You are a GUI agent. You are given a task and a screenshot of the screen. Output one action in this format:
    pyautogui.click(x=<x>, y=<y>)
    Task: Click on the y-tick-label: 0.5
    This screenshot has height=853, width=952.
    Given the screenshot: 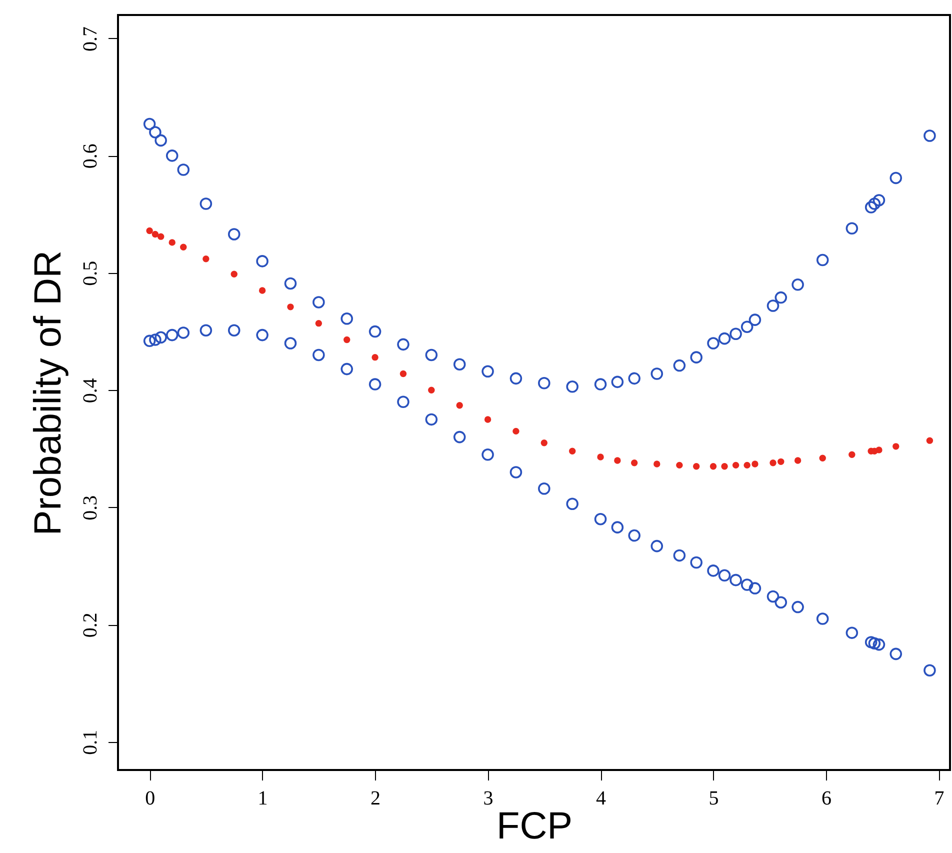 What is the action you would take?
    pyautogui.click(x=91, y=273)
    